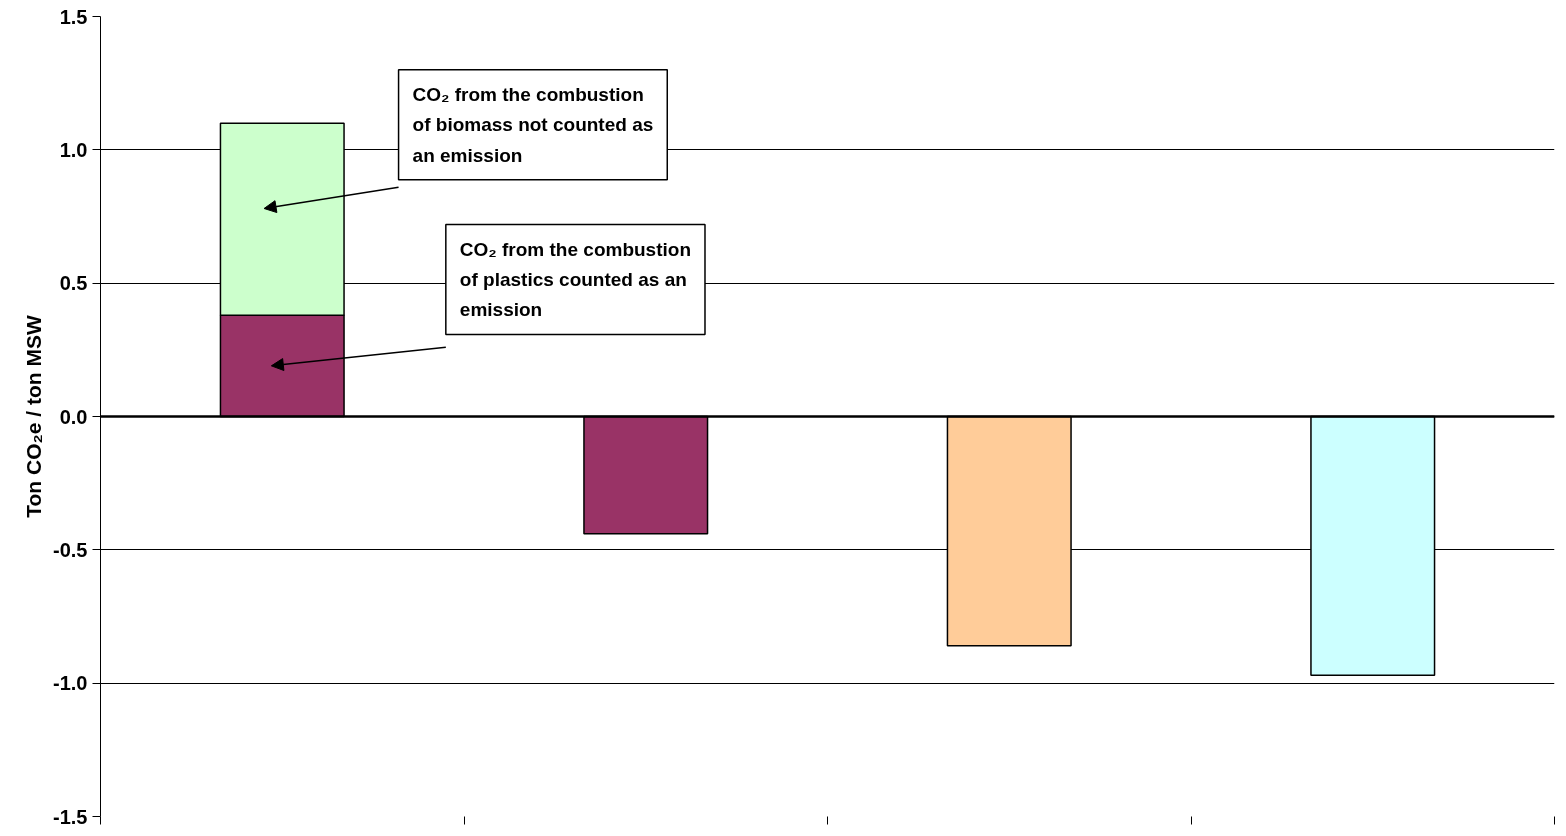  What do you see at coordinates (575, 279) in the screenshot?
I see `annotation: CO₂ from the combustion of plastics counted as an emission` at bounding box center [575, 279].